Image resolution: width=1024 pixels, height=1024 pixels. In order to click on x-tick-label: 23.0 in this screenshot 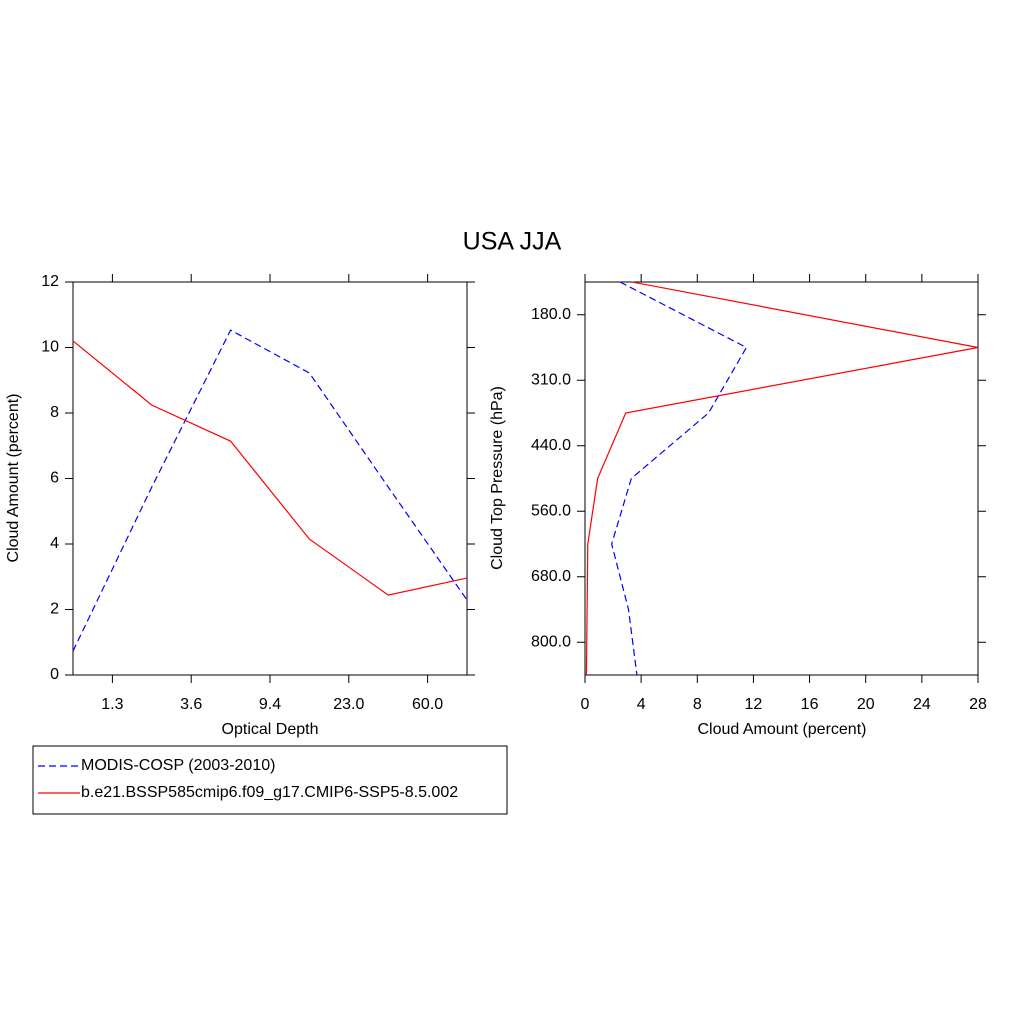, I will do `click(348, 704)`.